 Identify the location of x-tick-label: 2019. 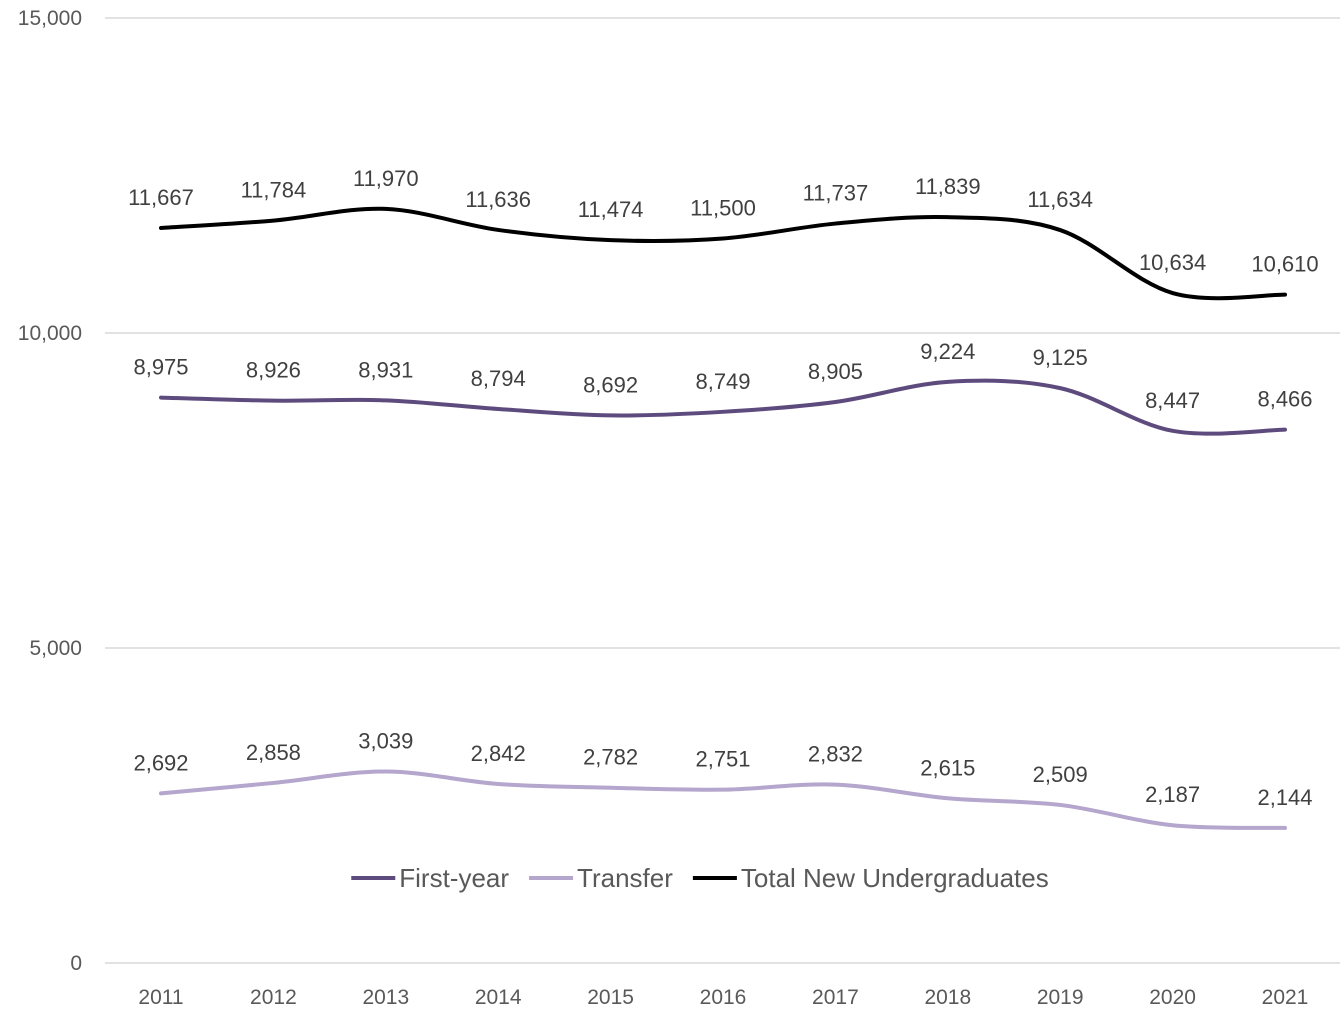
(1060, 997).